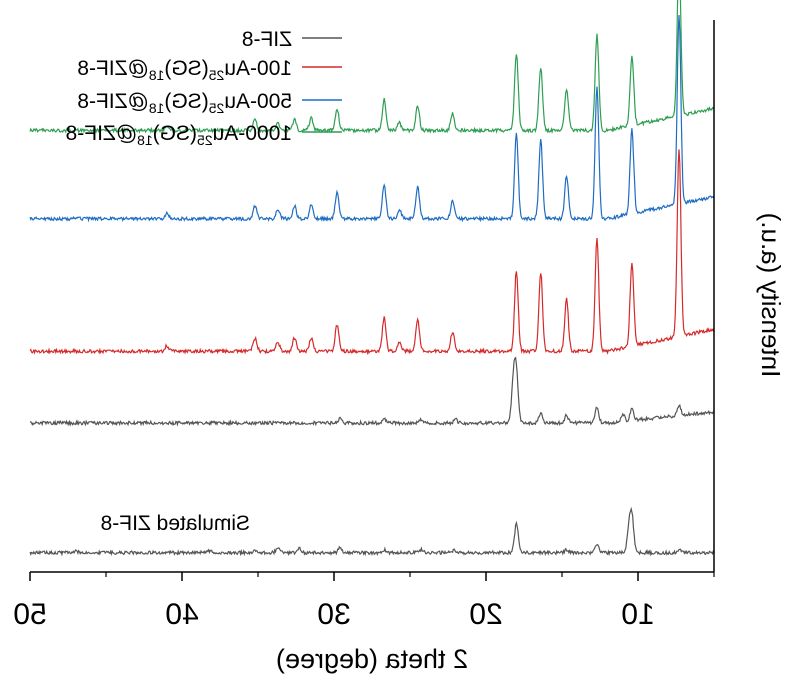 This screenshot has width=800, height=682. I want to click on legend-label-2: 500-Au25(SG)18@ZIF-8, so click(184, 103).